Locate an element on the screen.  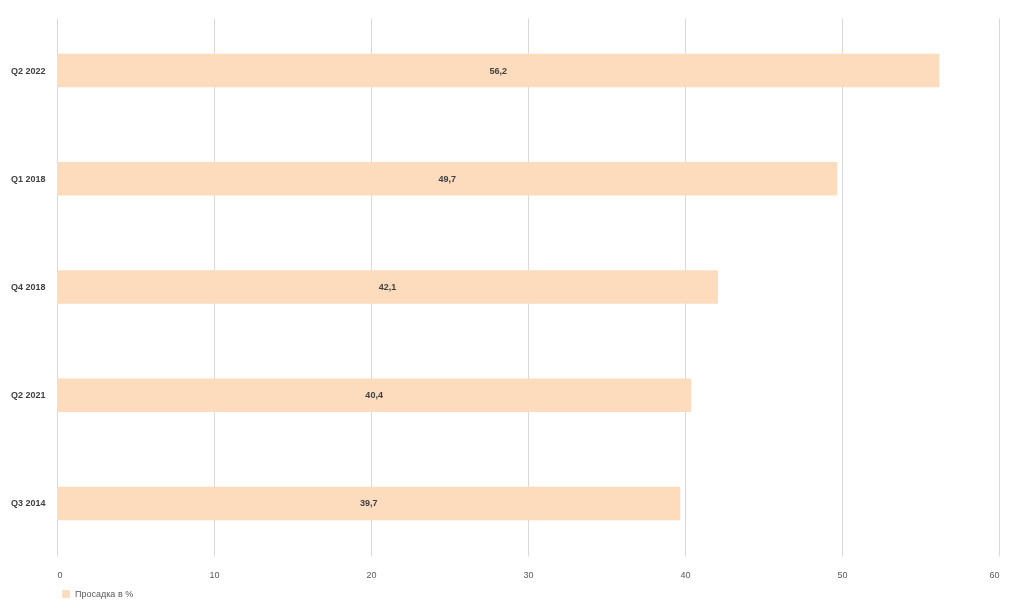
data-label: 39,7 is located at coordinates (368, 503).